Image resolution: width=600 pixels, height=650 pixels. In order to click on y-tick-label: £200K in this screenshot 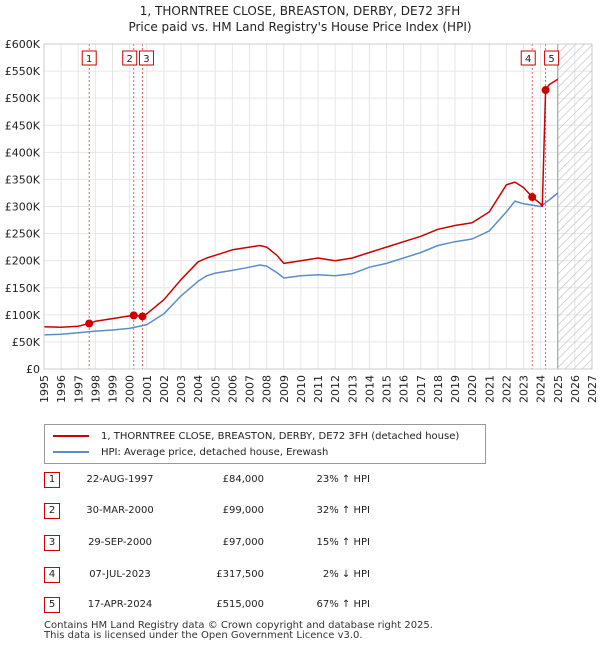, I will do `click(23, 261)`.